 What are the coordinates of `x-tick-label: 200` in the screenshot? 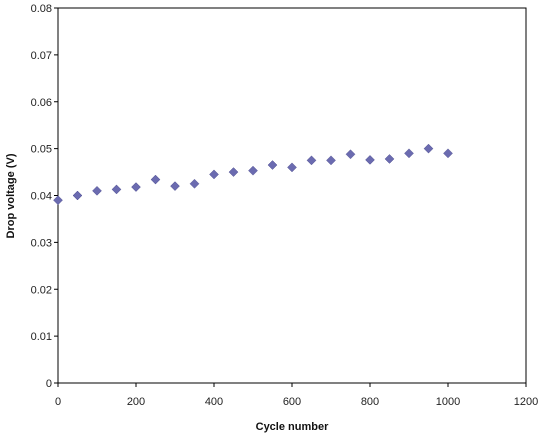 It's located at (136, 402).